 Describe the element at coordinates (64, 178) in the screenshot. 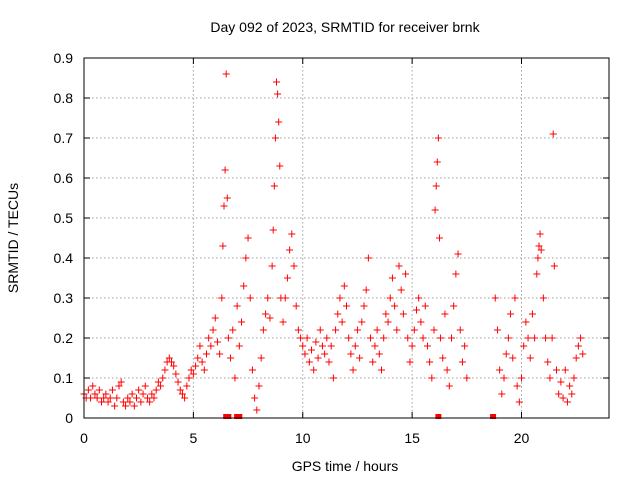

I see `y-tick-label: 0.6` at that location.